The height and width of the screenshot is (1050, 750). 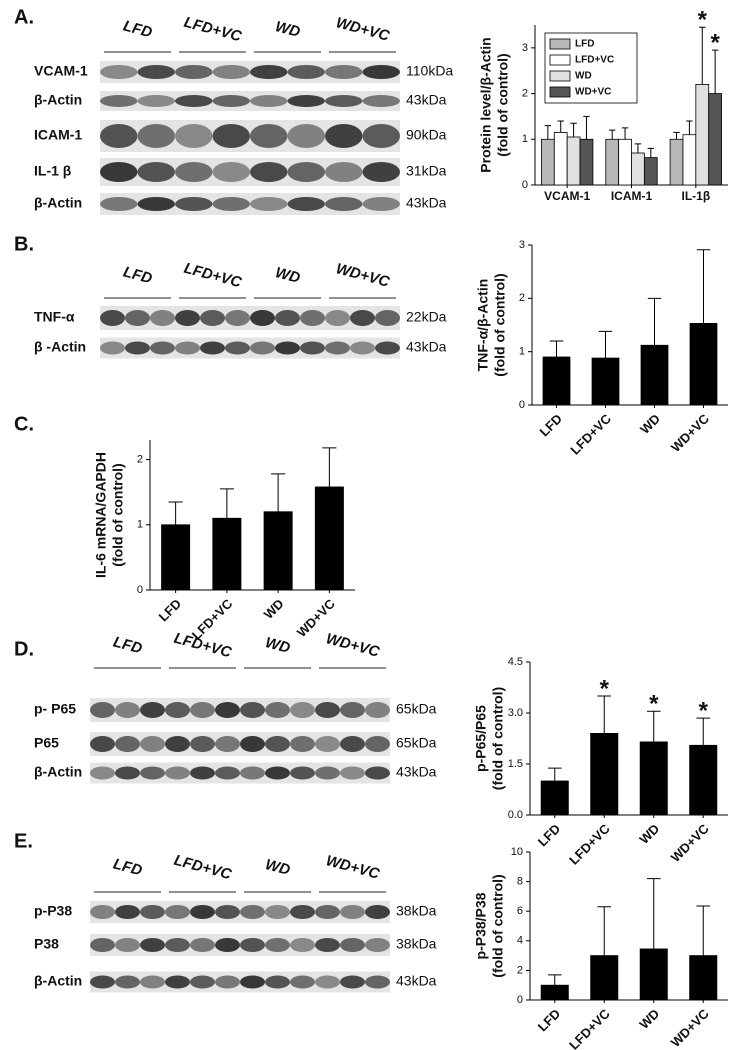 I want to click on y-tick-label: 1.5, so click(x=515, y=764).